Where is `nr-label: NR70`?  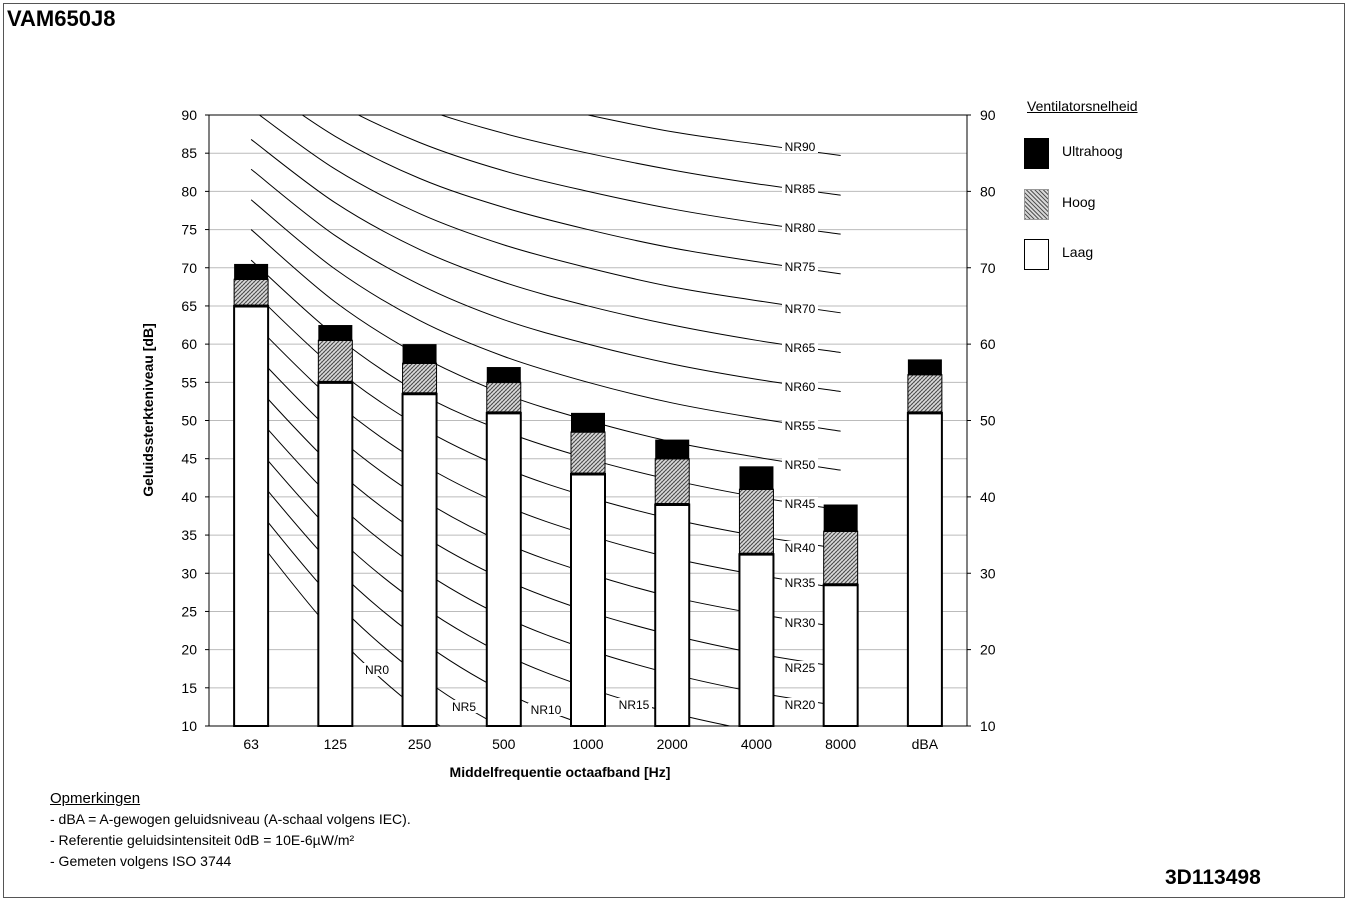 nr-label: NR70 is located at coordinates (800, 309).